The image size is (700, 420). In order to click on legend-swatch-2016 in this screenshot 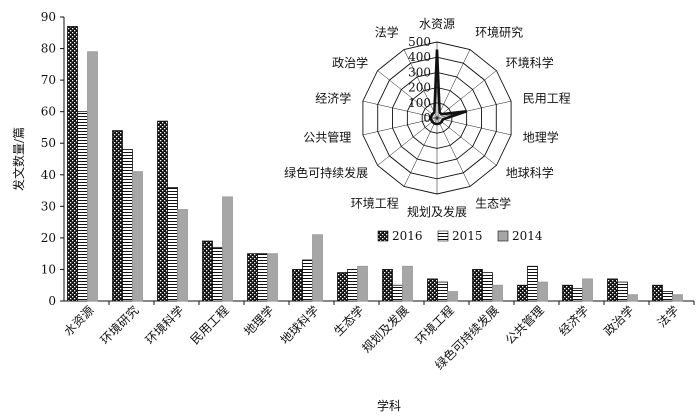, I will do `click(383, 236)`.